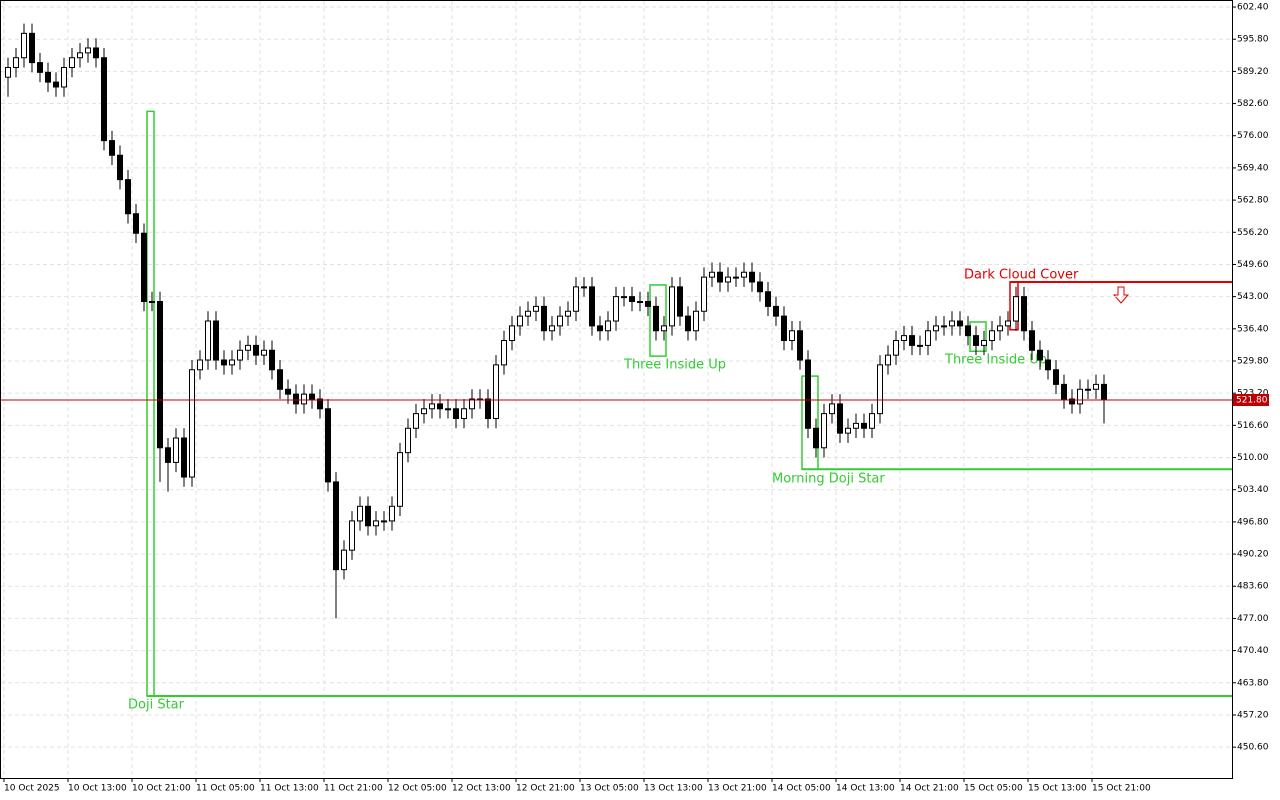 This screenshot has height=800, width=1280. What do you see at coordinates (1253, 104) in the screenshot?
I see `y-tick-label: 582.60` at bounding box center [1253, 104].